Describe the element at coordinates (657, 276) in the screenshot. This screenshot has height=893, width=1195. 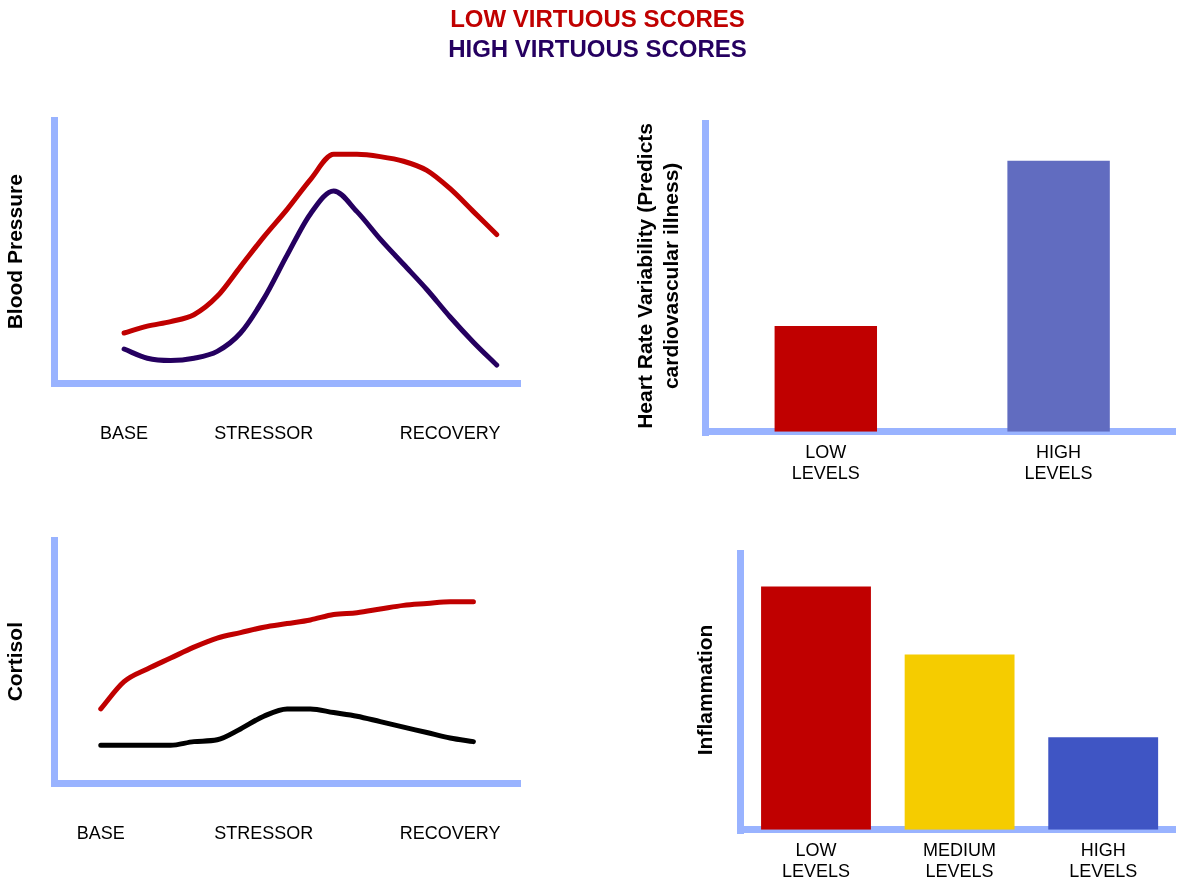
I see `y-axis-title: Heart Rate Variability (Predicts cardiovascular illness)` at that location.